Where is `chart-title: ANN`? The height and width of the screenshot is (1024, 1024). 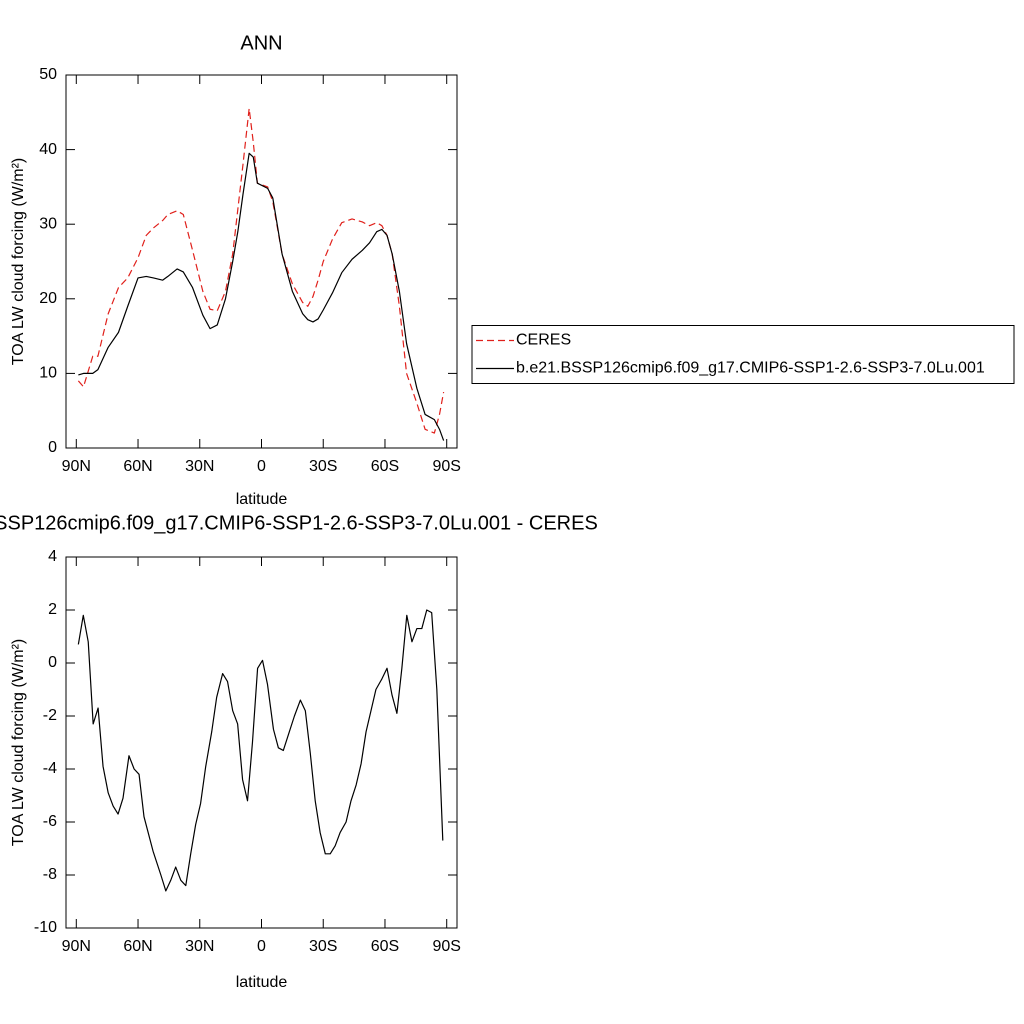 chart-title: ANN is located at coordinates (261, 43).